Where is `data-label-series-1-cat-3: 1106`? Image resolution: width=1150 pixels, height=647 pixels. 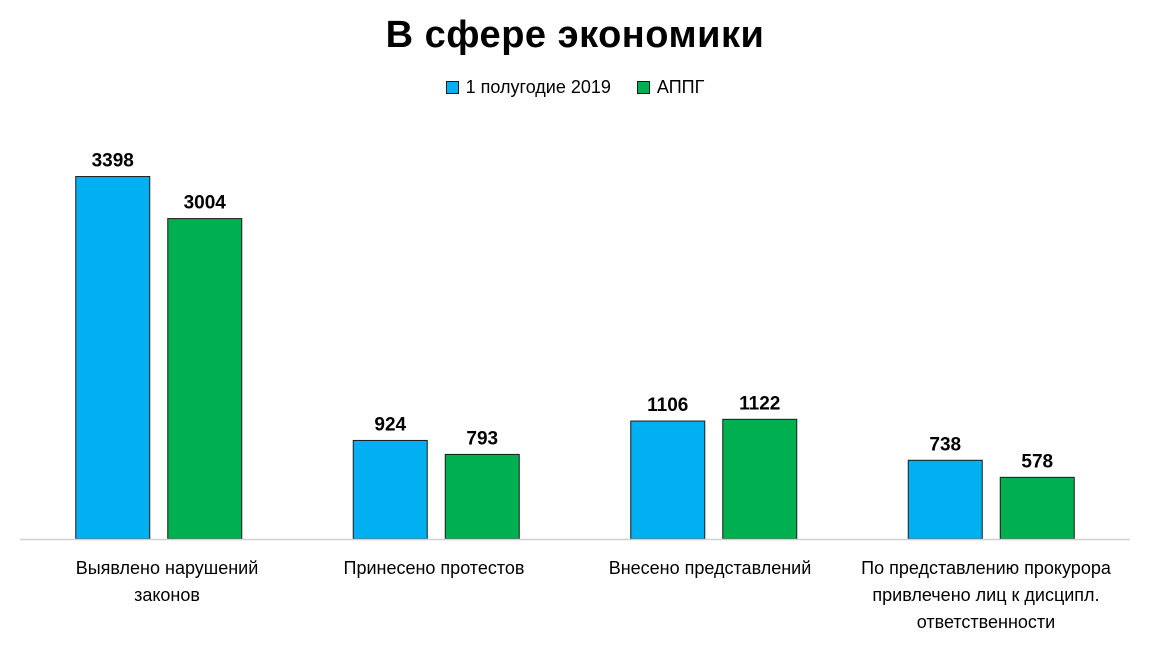 data-label-series-1-cat-3: 1106 is located at coordinates (667, 405).